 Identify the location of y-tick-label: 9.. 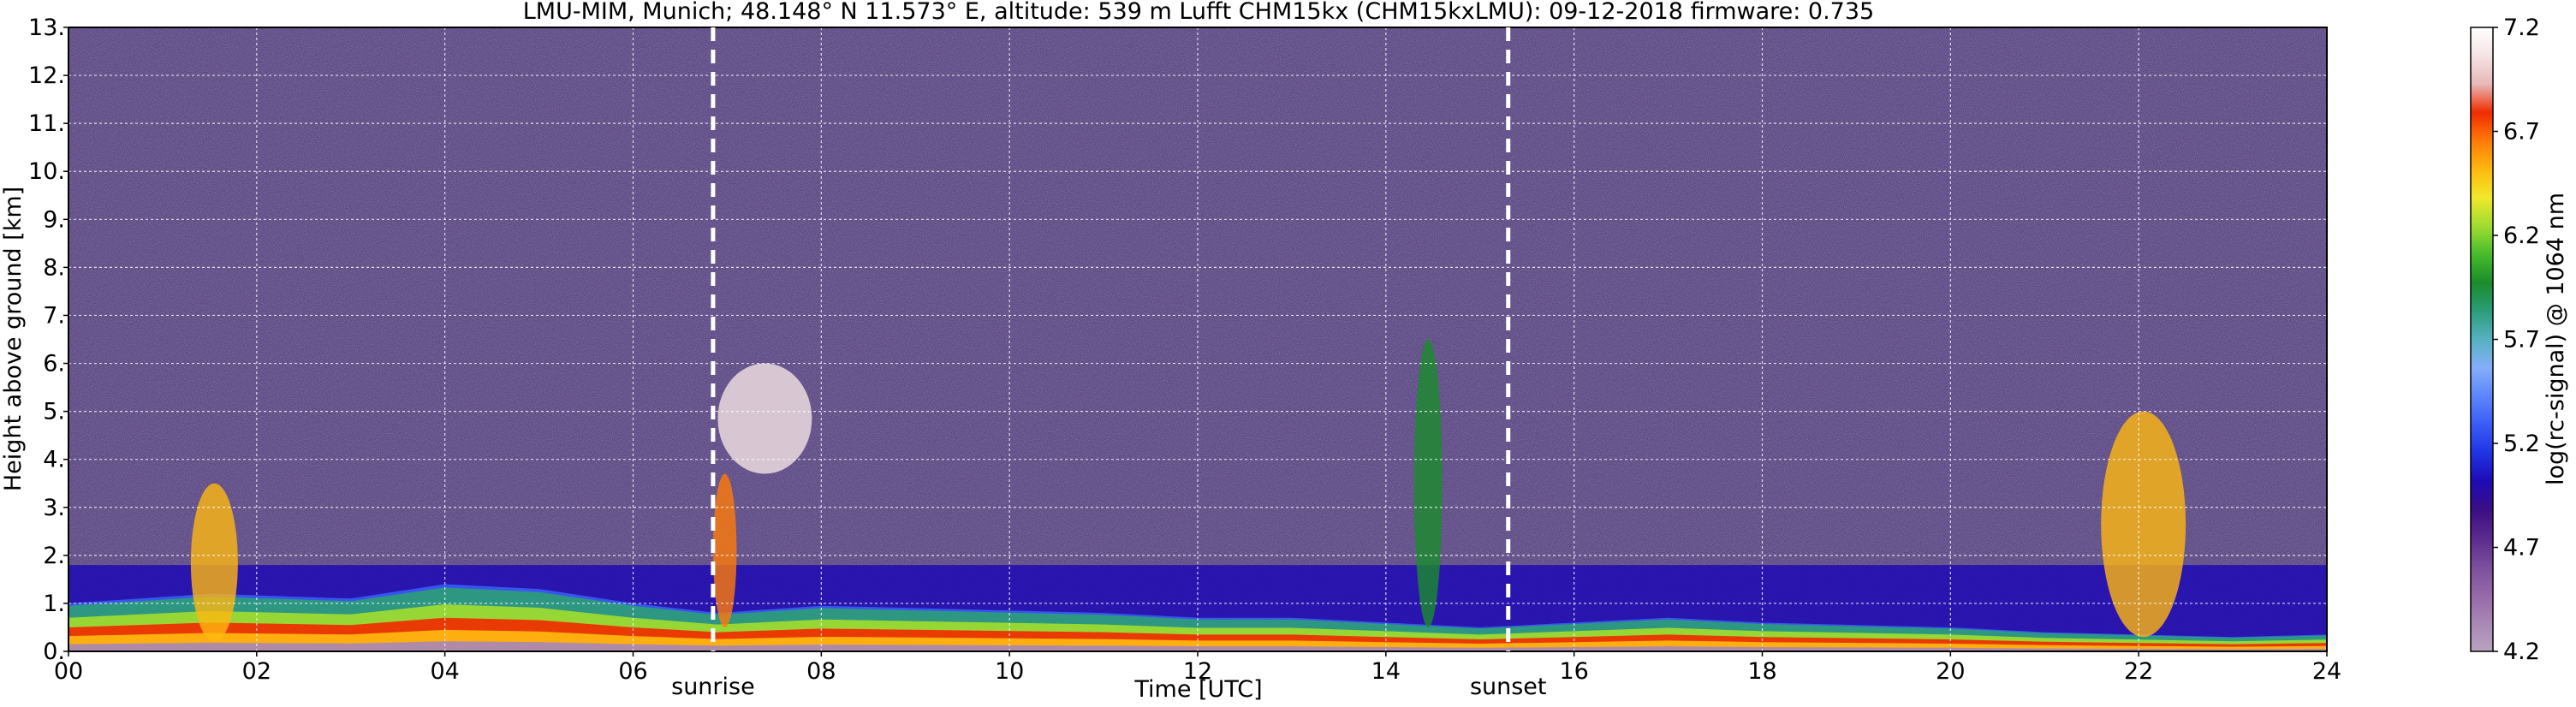
(54, 219).